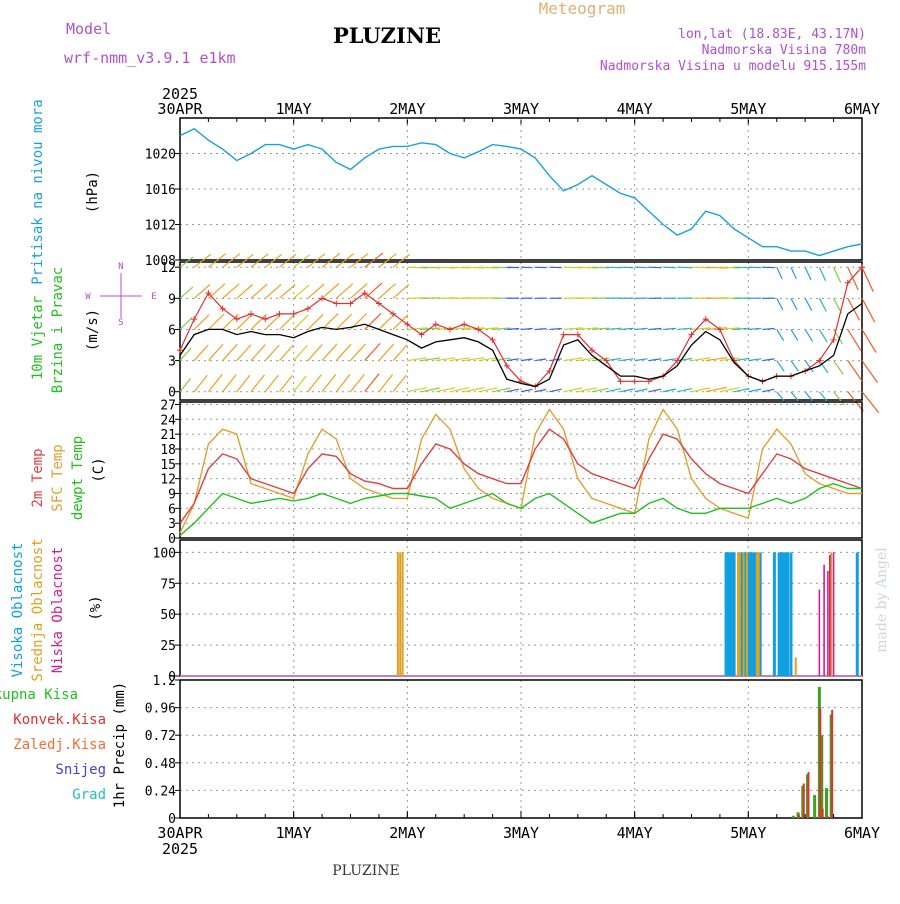 This screenshot has height=904, width=900. Describe the element at coordinates (88, 297) in the screenshot. I see `compass-w: W` at that location.